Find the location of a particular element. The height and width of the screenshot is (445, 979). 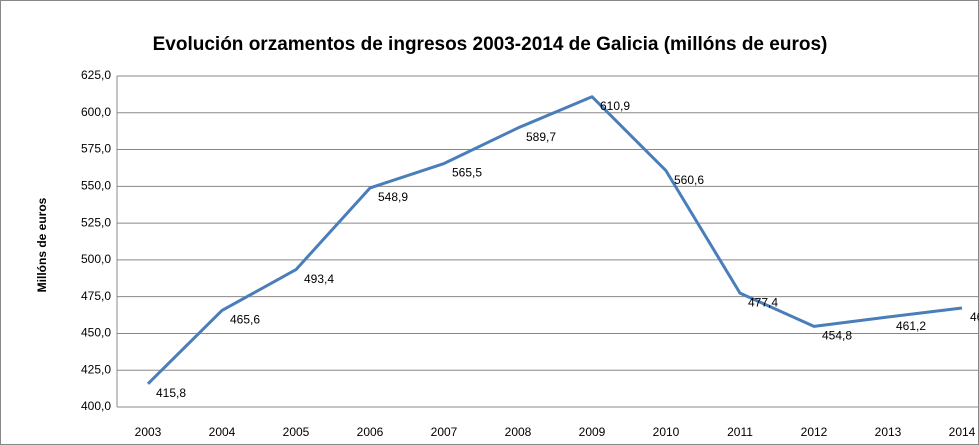

data-label: 560,6 is located at coordinates (689, 180).